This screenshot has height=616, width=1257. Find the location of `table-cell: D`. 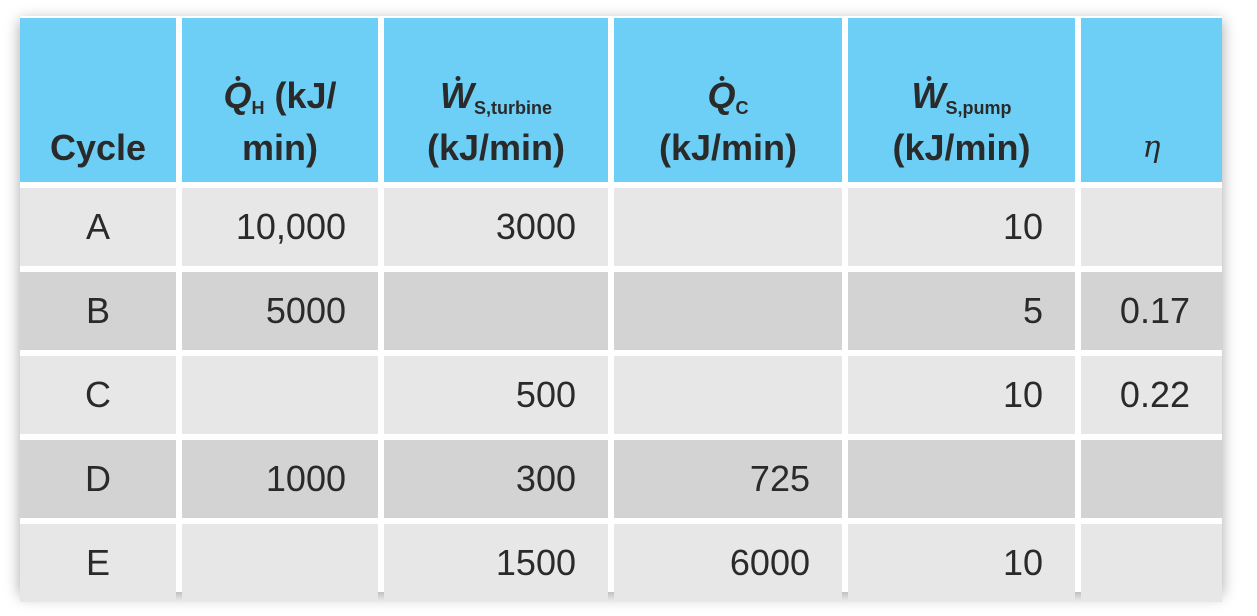

table-cell: D is located at coordinates (98, 479).